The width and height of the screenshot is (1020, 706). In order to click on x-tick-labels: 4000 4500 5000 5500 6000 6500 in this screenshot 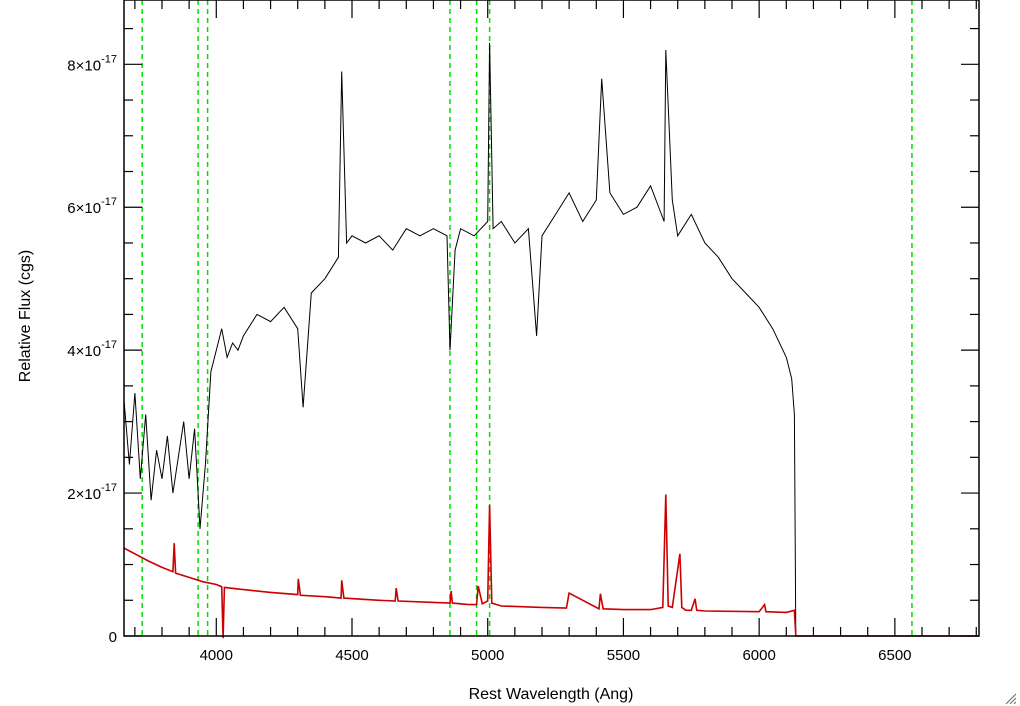, I will do `click(556, 655)`.